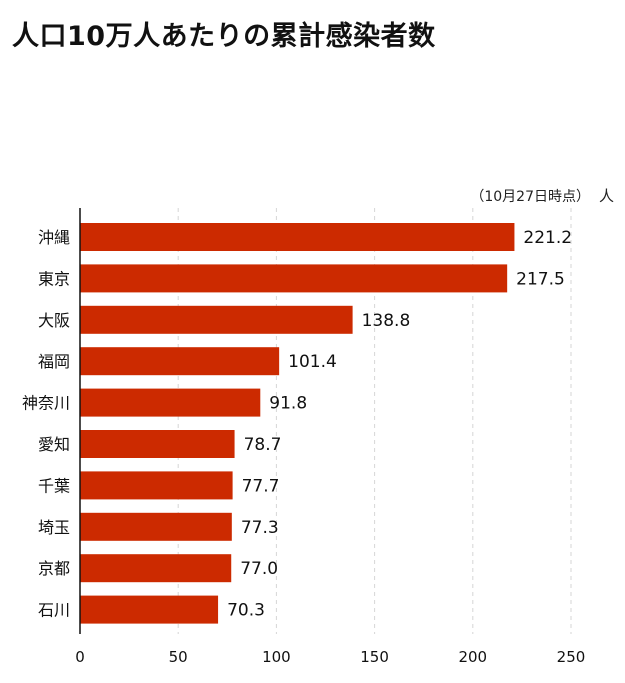 The height and width of the screenshot is (683, 625). What do you see at coordinates (374, 657) in the screenshot?
I see `x-tick-label: 150` at bounding box center [374, 657].